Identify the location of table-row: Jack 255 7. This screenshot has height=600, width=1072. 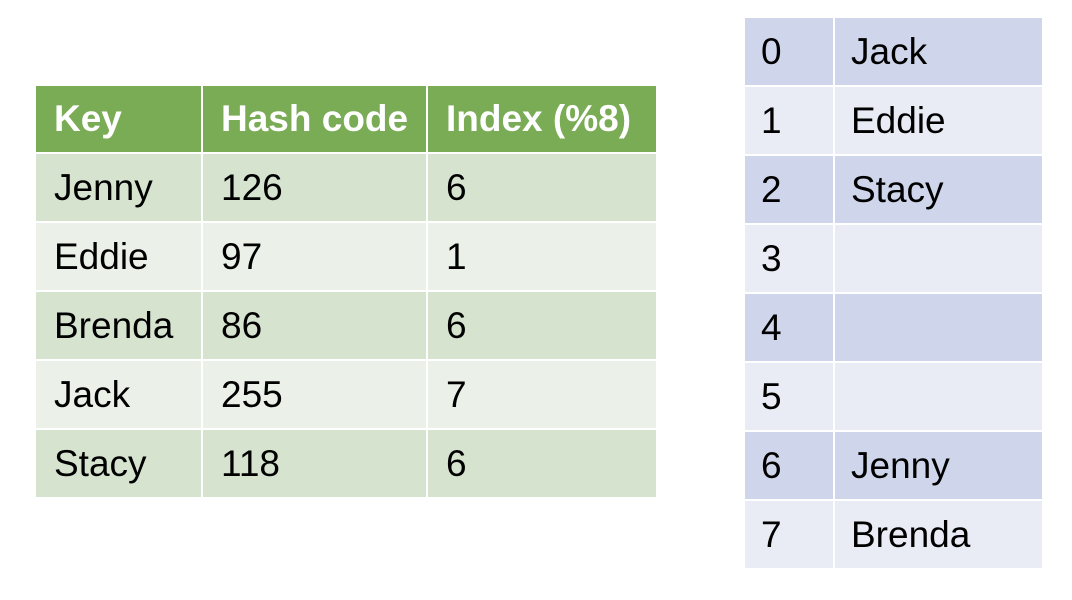
(346, 395).